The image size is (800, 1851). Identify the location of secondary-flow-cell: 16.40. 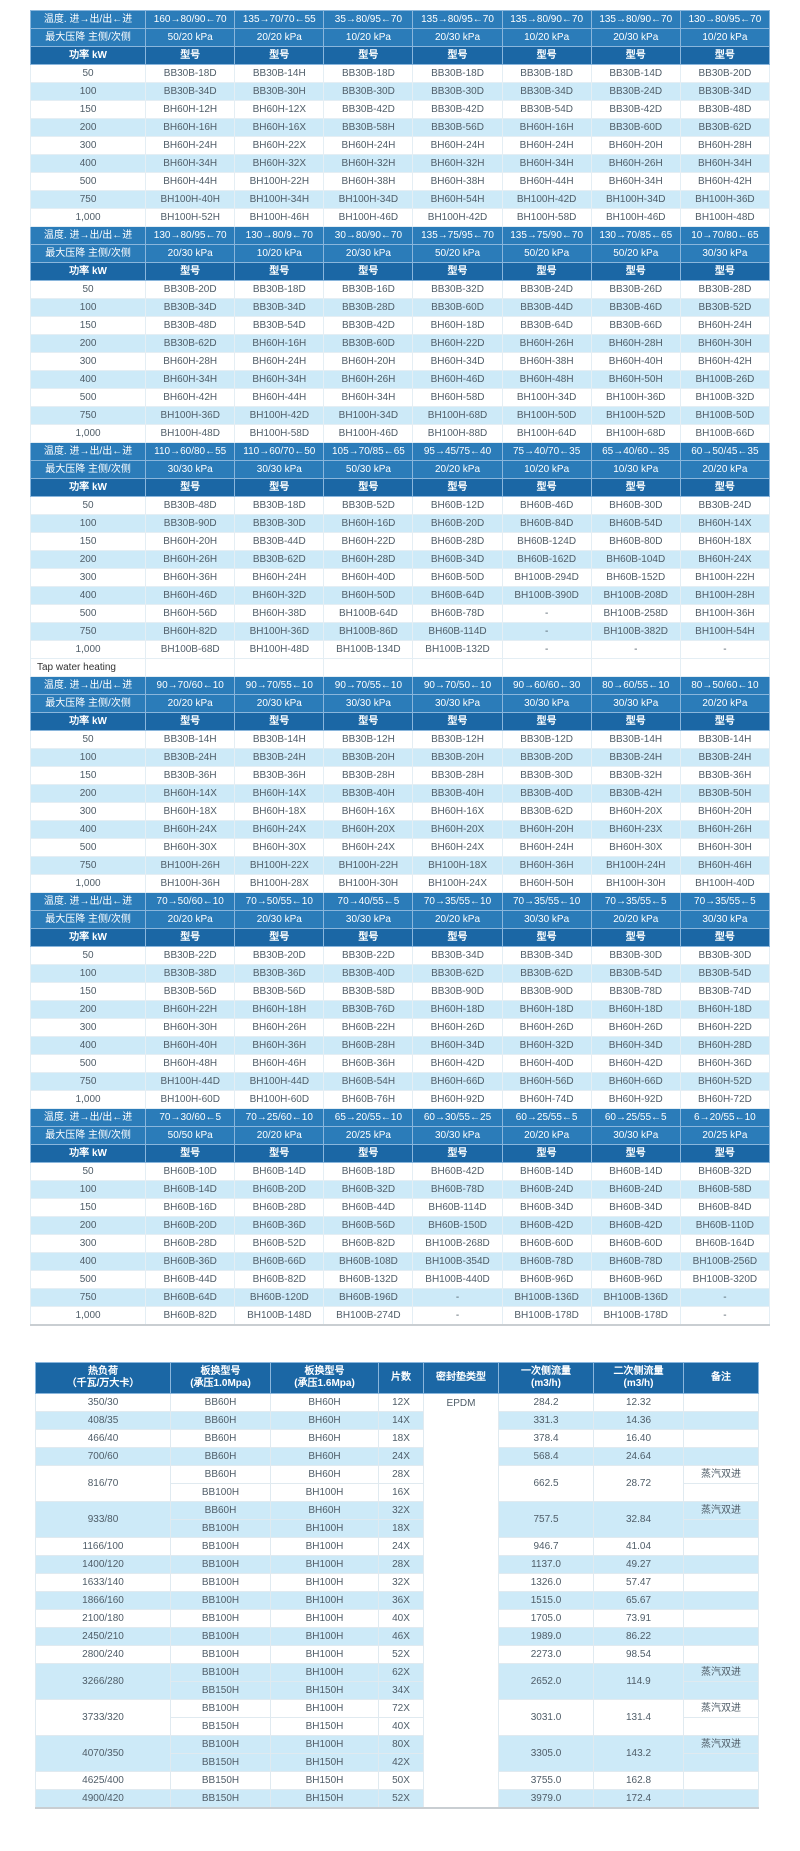
(638, 1438).